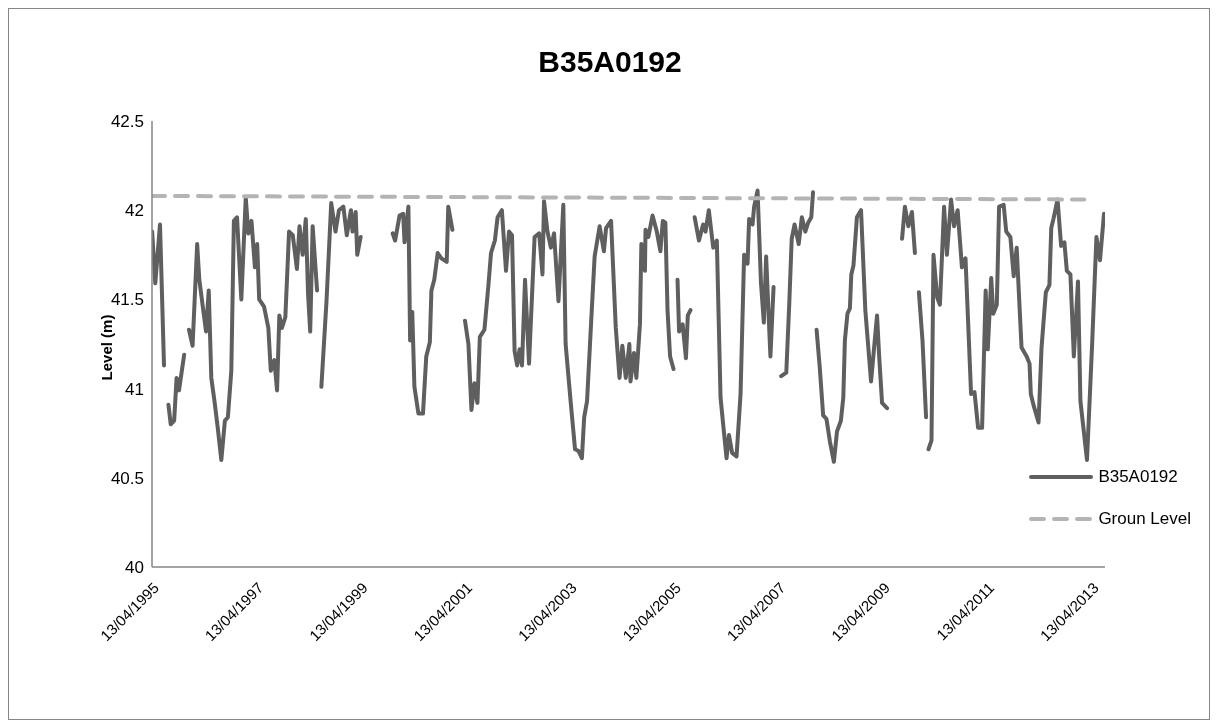  I want to click on y-tick-label: 41, so click(134, 389).